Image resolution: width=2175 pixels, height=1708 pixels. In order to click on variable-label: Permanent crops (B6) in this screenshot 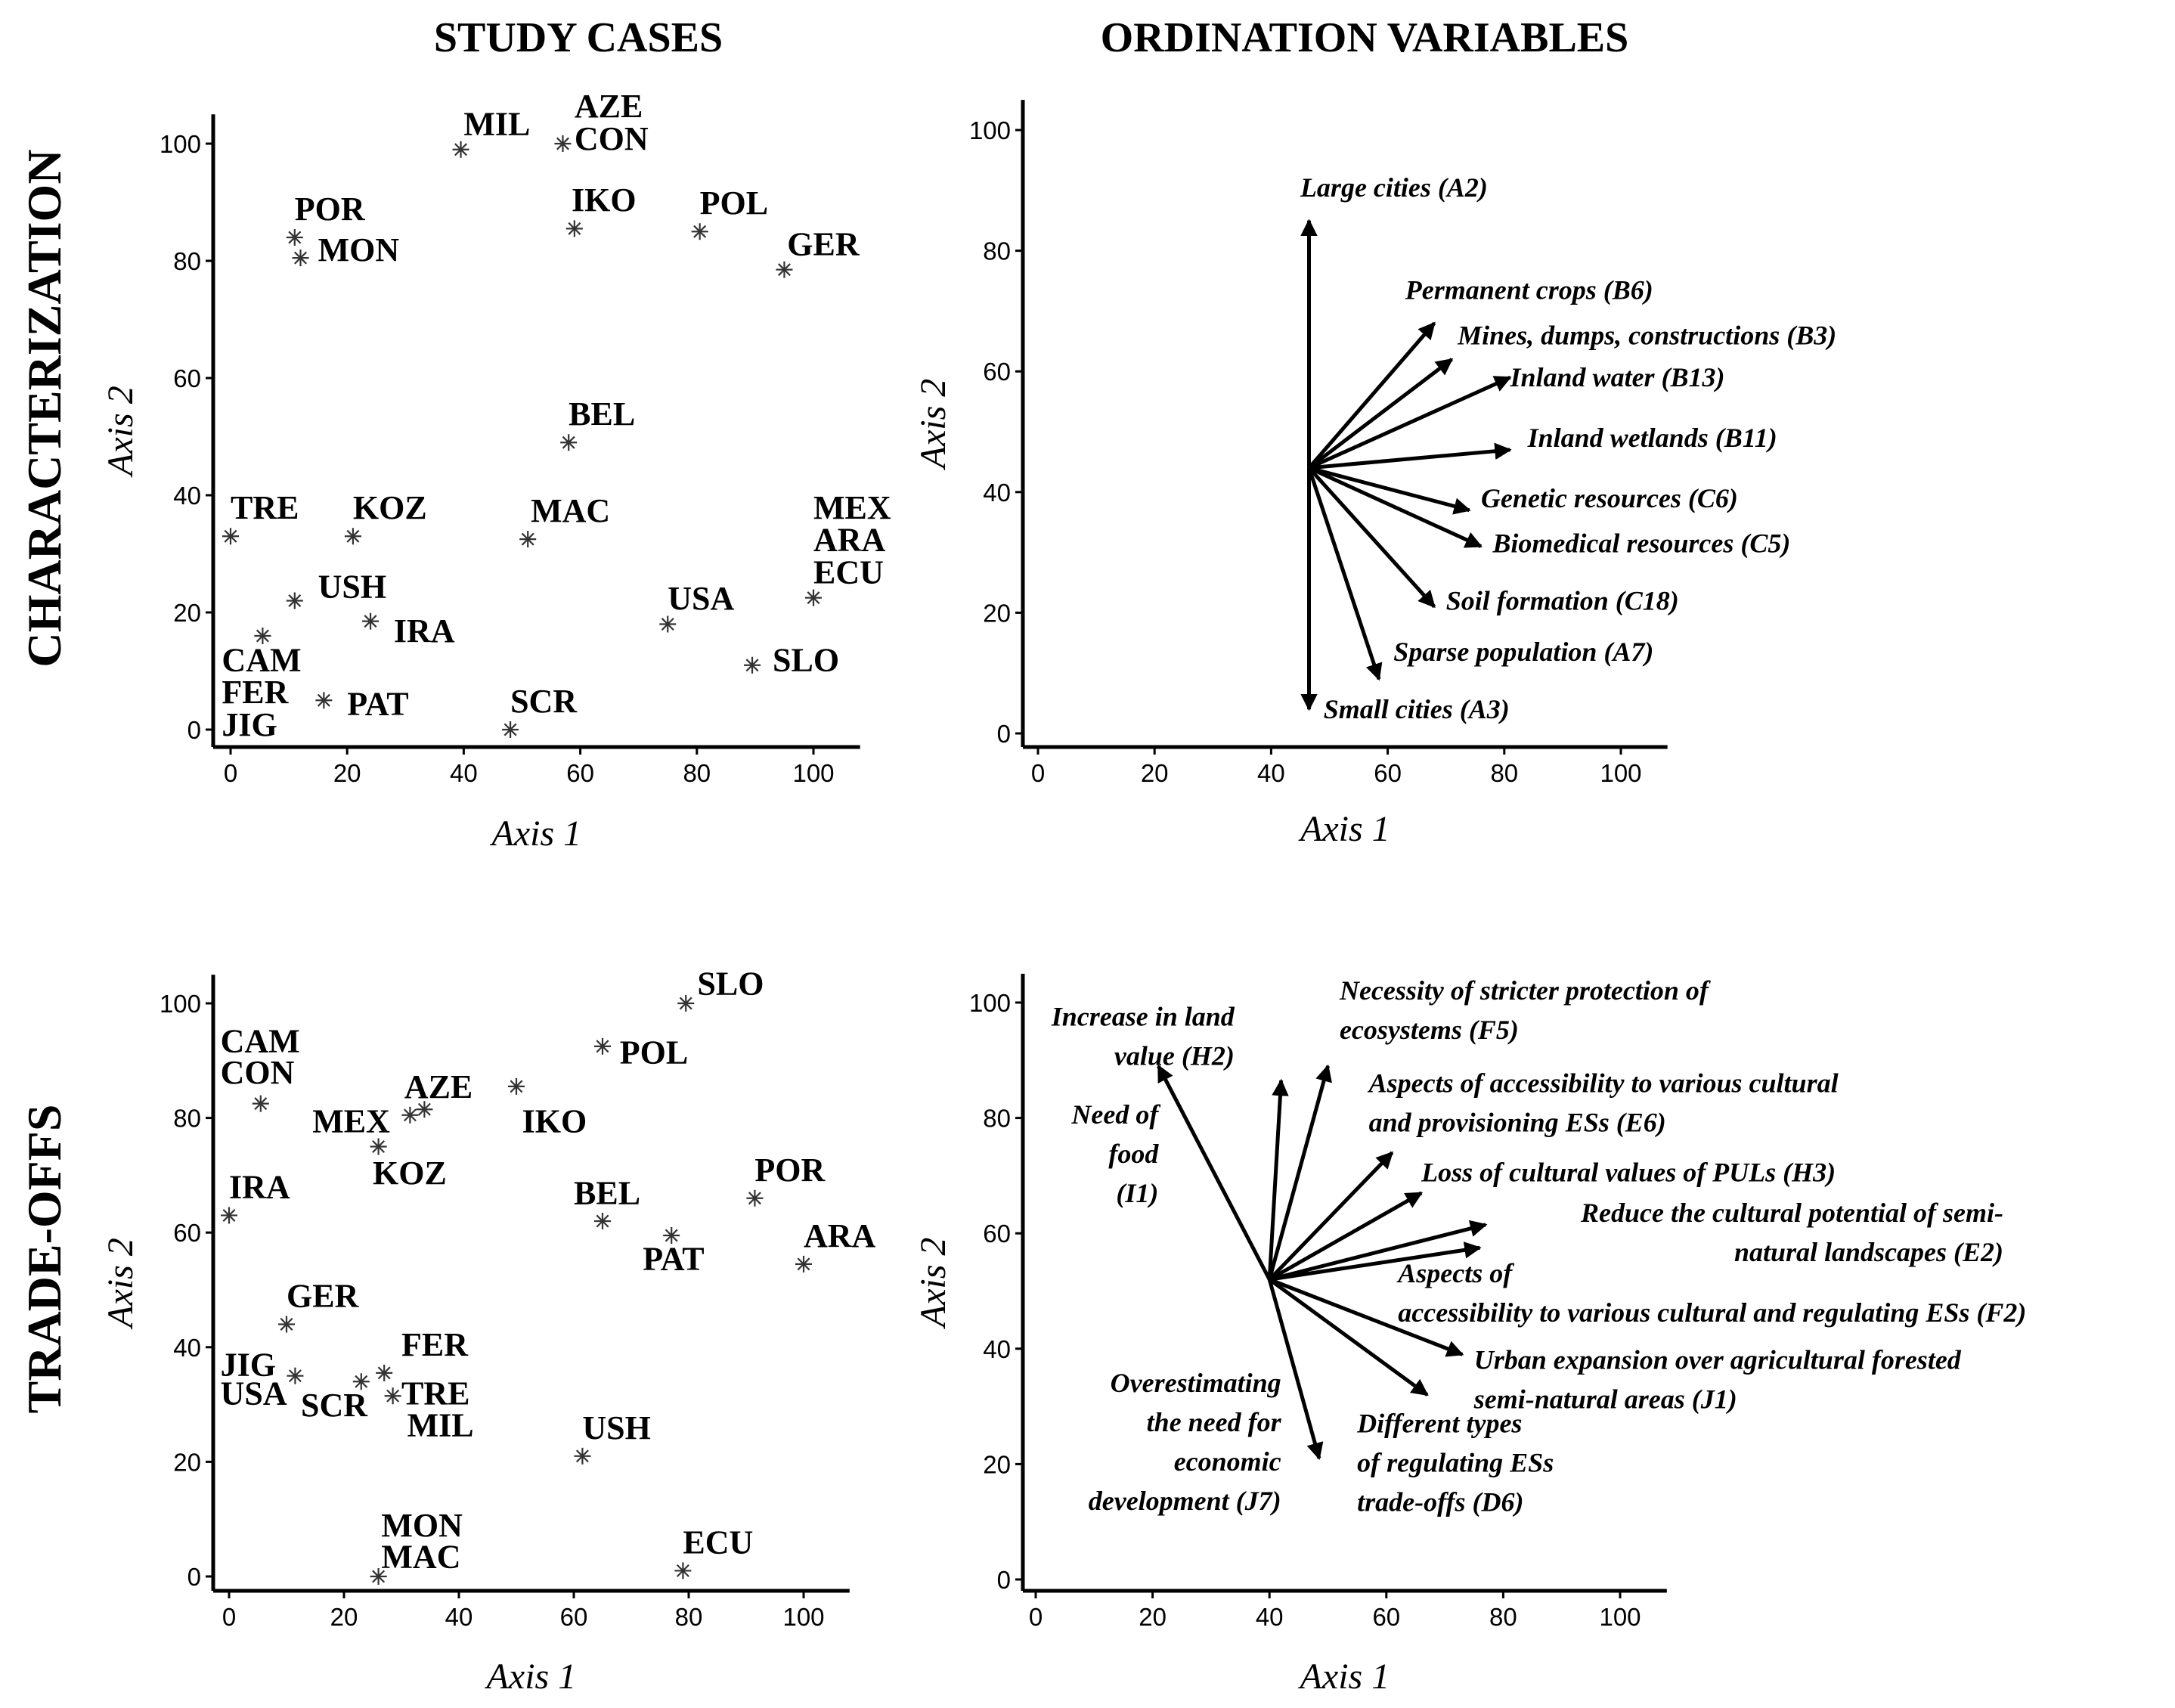, I will do `click(1529, 289)`.